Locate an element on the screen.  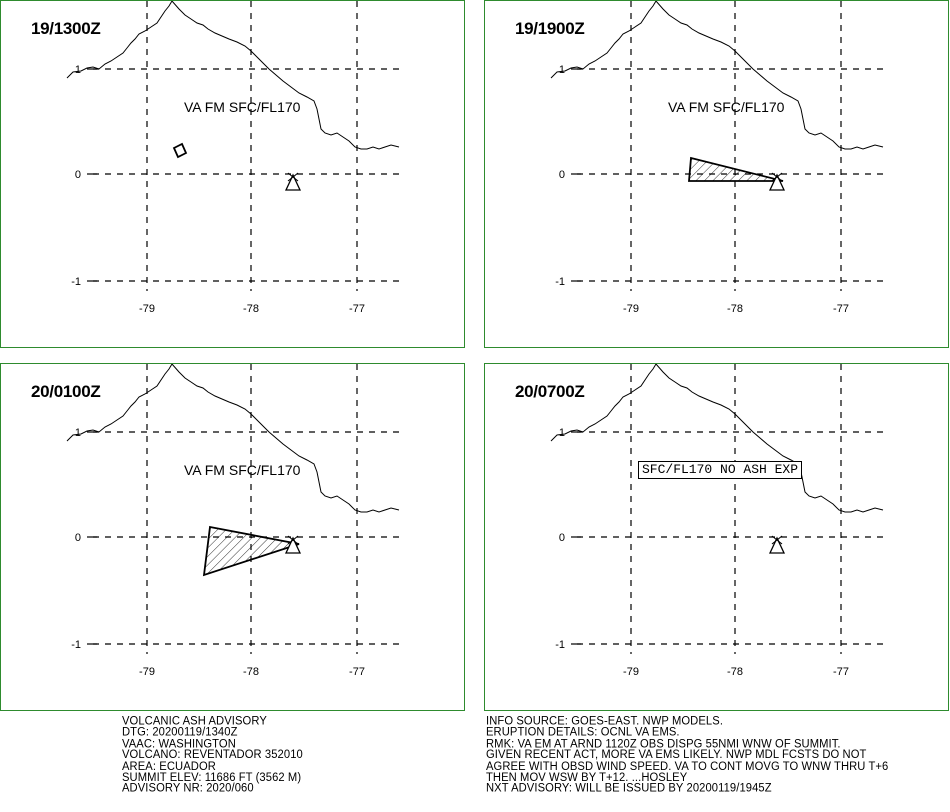
remarks-line: INFO SOURCE: GOES-EAST. NWP MODELS. is located at coordinates (605, 721).